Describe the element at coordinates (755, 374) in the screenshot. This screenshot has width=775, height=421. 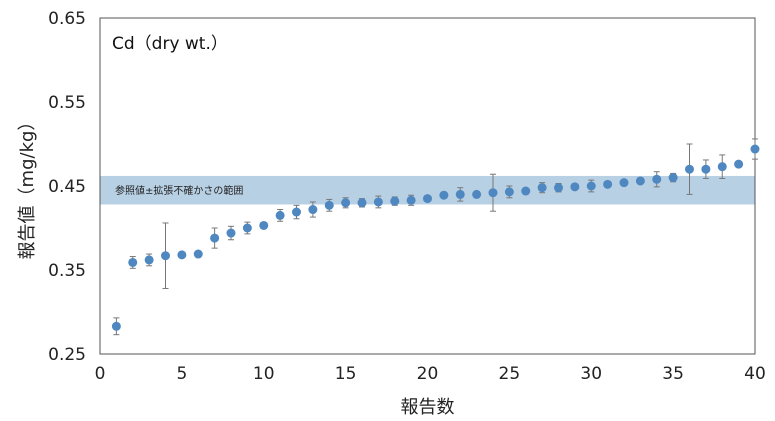
I see `x-tick-label: 40` at that location.